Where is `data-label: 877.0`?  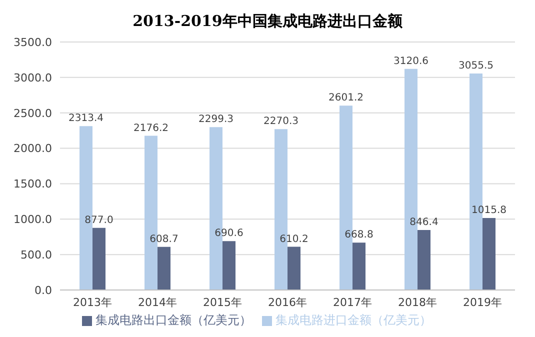
data-label: 877.0 is located at coordinates (99, 220).